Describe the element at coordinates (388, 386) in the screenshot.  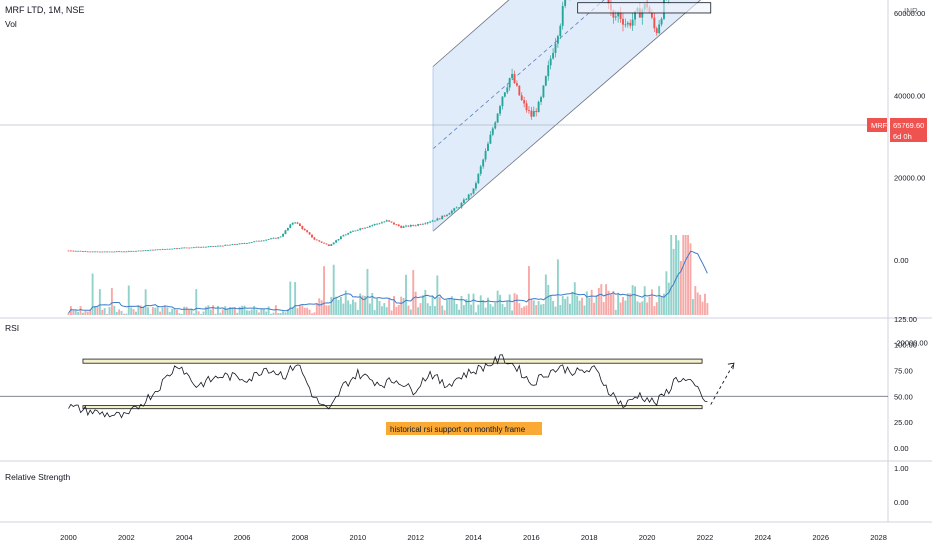
I see `rsi-line` at that location.